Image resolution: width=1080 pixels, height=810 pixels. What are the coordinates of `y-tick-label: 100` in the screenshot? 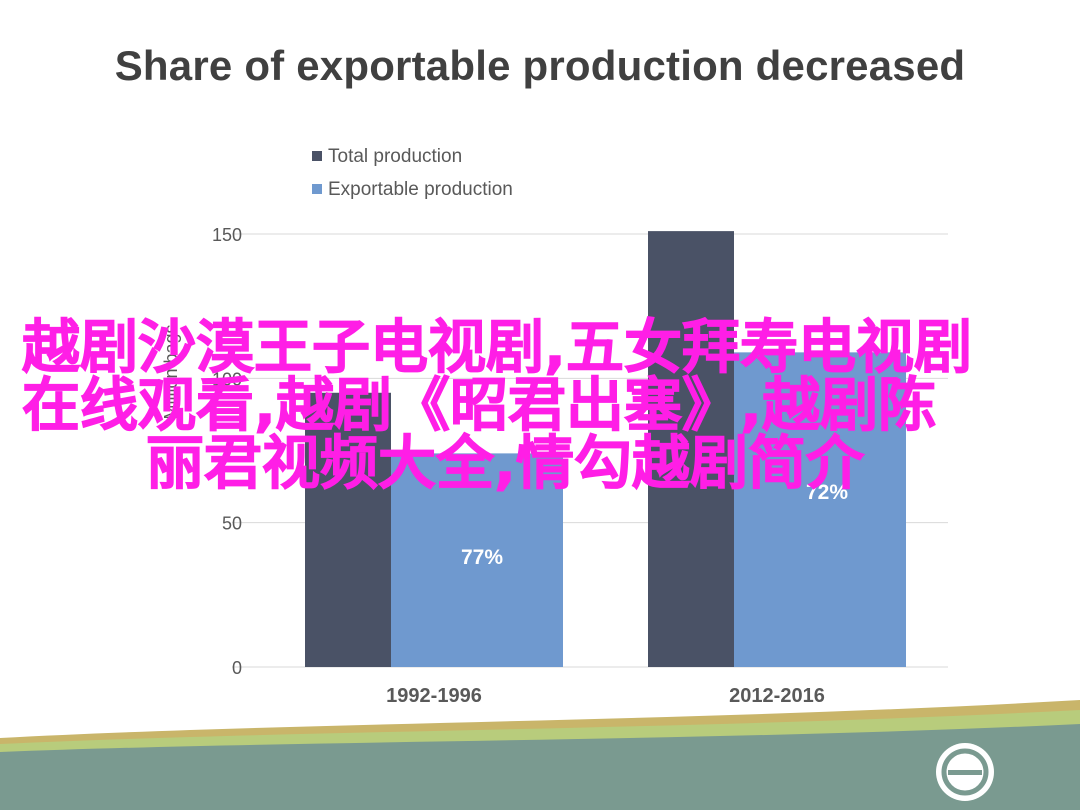 It's located at (227, 379).